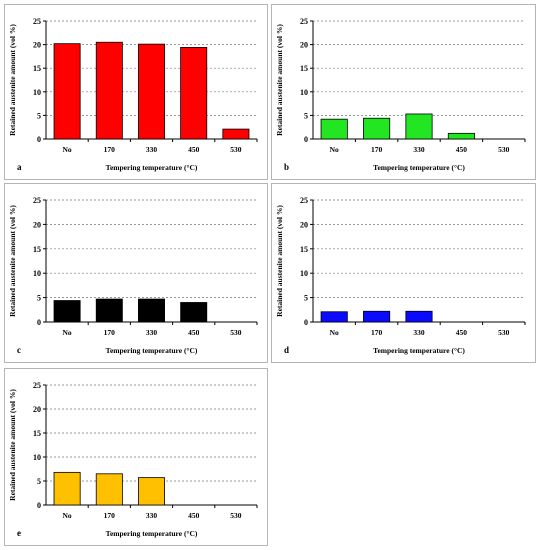 The height and width of the screenshot is (550, 541). Describe the element at coordinates (19, 167) in the screenshot. I see `panel-label: a` at that location.